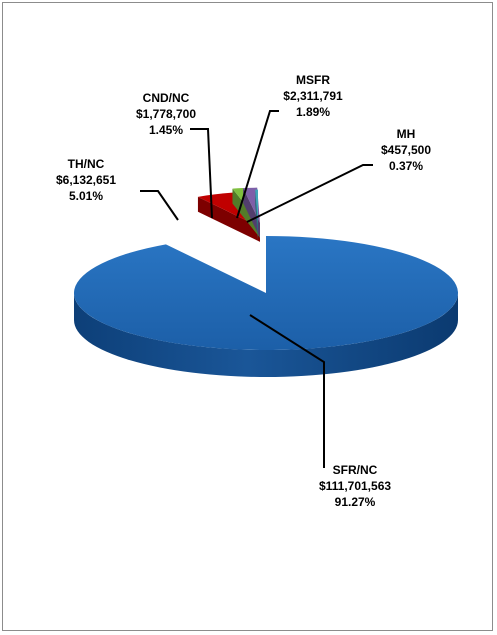 Image resolution: width=497 pixels, height=635 pixels. What do you see at coordinates (166, 114) in the screenshot?
I see `data-label-value-cnd-nc: $1,778,700` at bounding box center [166, 114].